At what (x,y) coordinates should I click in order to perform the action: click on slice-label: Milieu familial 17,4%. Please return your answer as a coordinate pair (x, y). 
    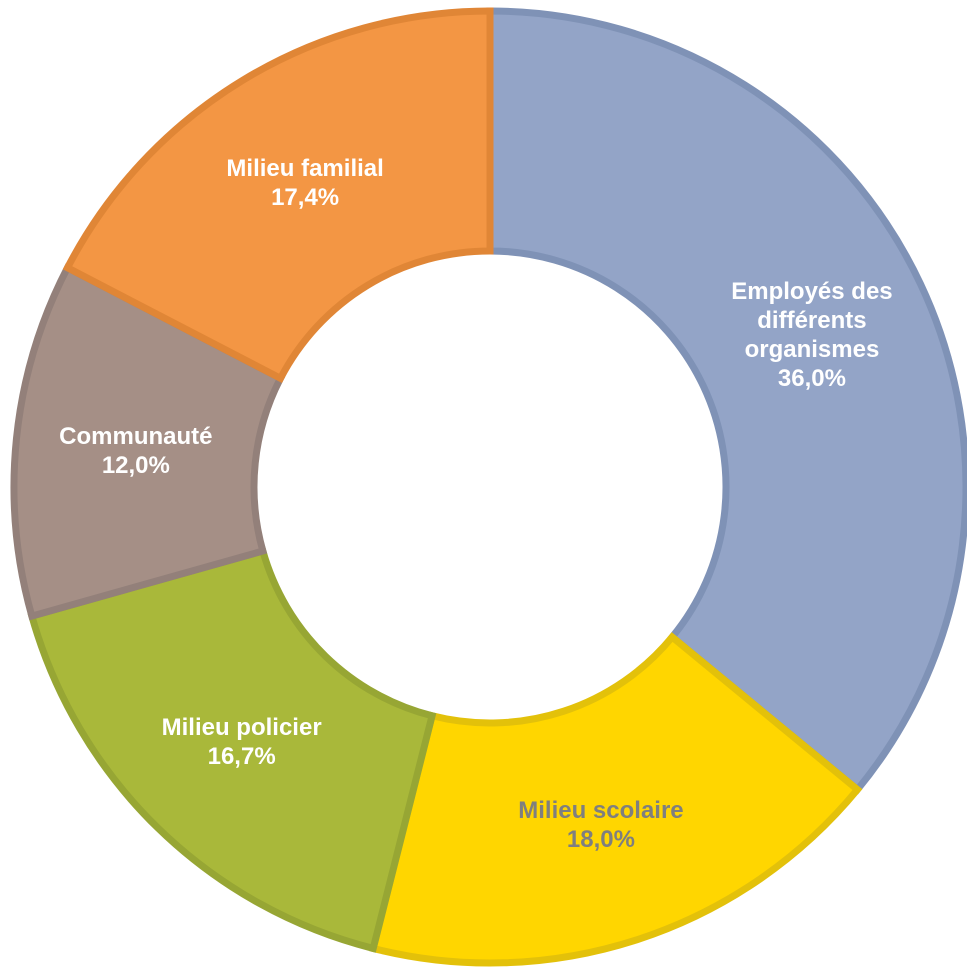
    Looking at the image, I should click on (304, 183).